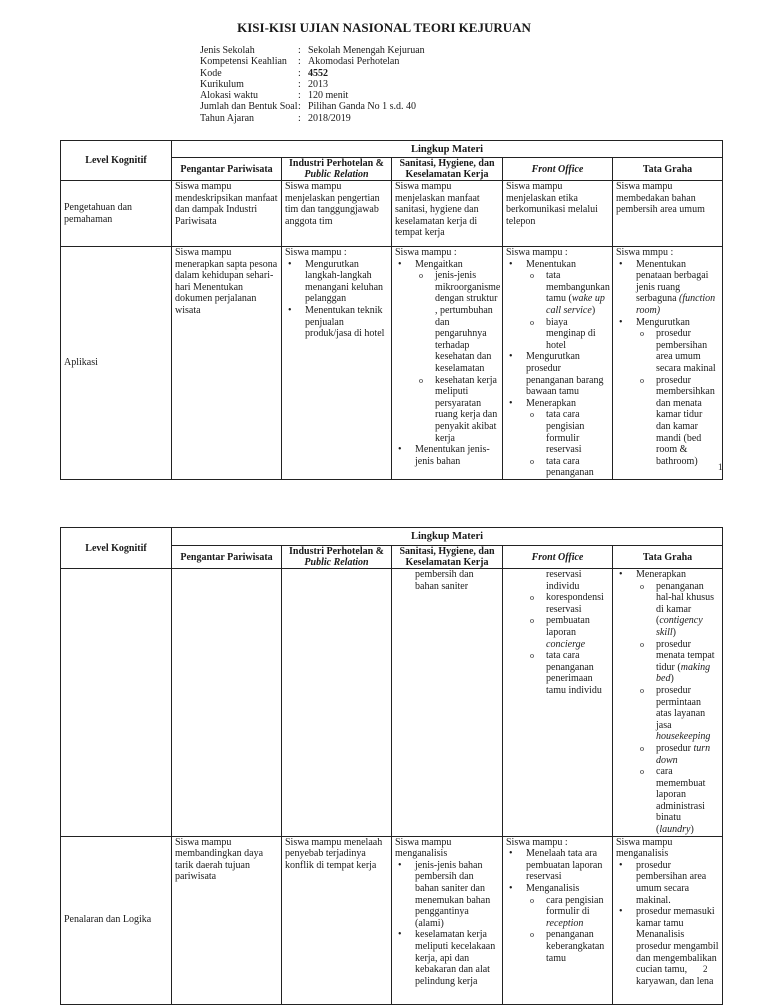  What do you see at coordinates (557, 603) in the screenshot?
I see `sub-bullet-item: korespondensi reservasi` at bounding box center [557, 603].